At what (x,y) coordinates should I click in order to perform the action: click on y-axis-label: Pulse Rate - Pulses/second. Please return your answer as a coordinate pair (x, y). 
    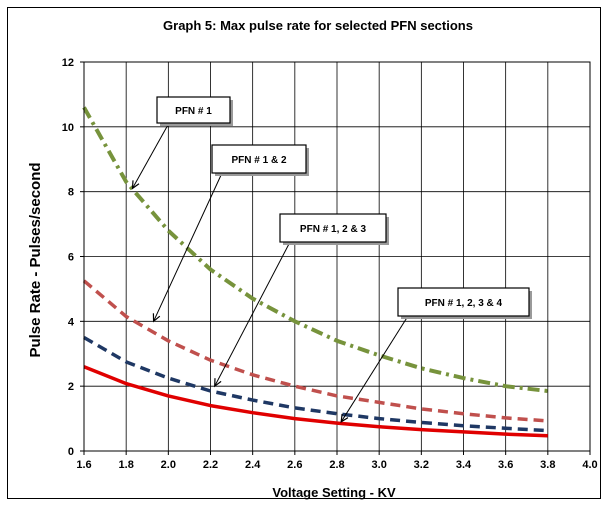
    Looking at the image, I should click on (35, 259).